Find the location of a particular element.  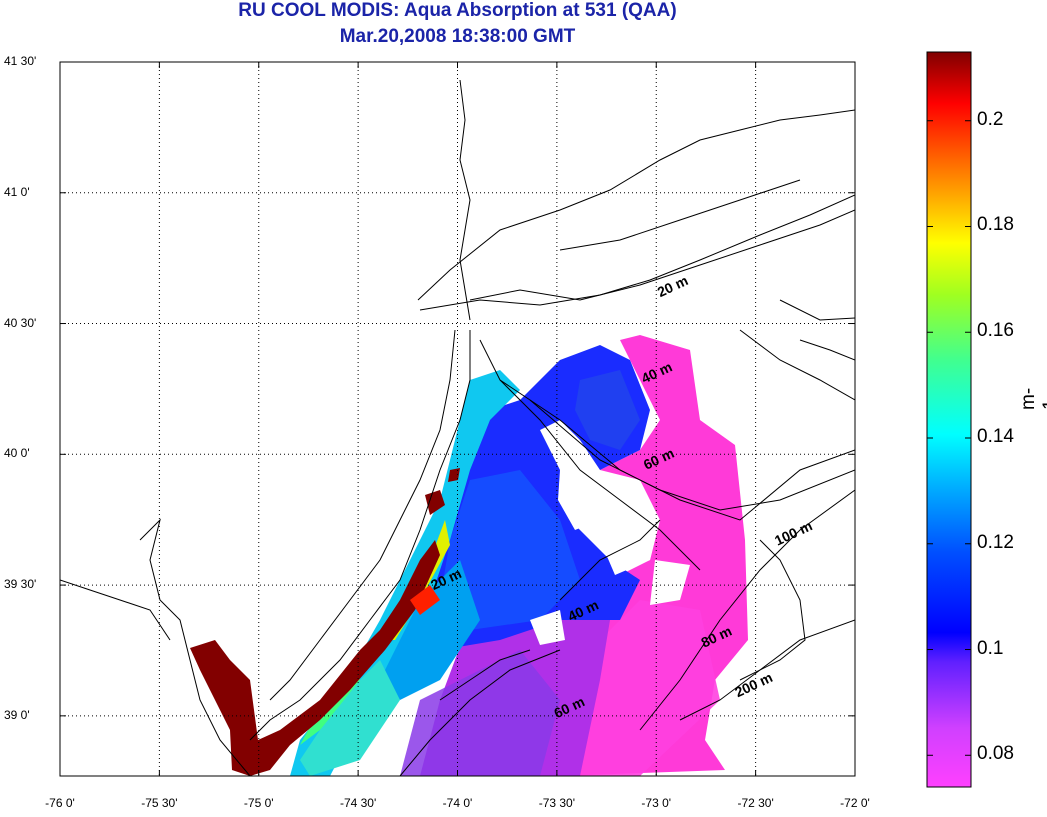

long-island-north-shore is located at coordinates (636, 205).